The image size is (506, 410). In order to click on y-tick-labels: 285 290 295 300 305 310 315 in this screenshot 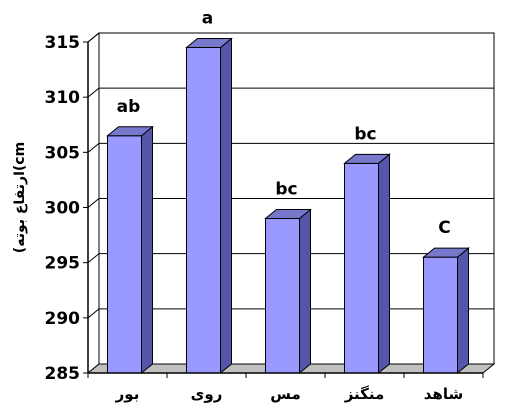, I will do `click(63, 208)`.